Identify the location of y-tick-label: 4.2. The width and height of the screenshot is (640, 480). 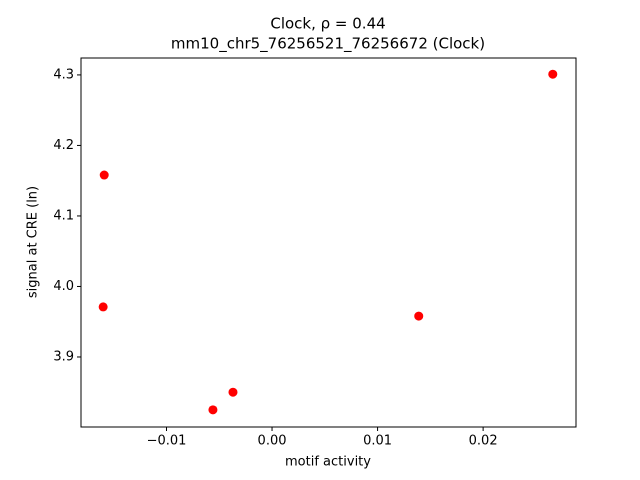
(63, 145).